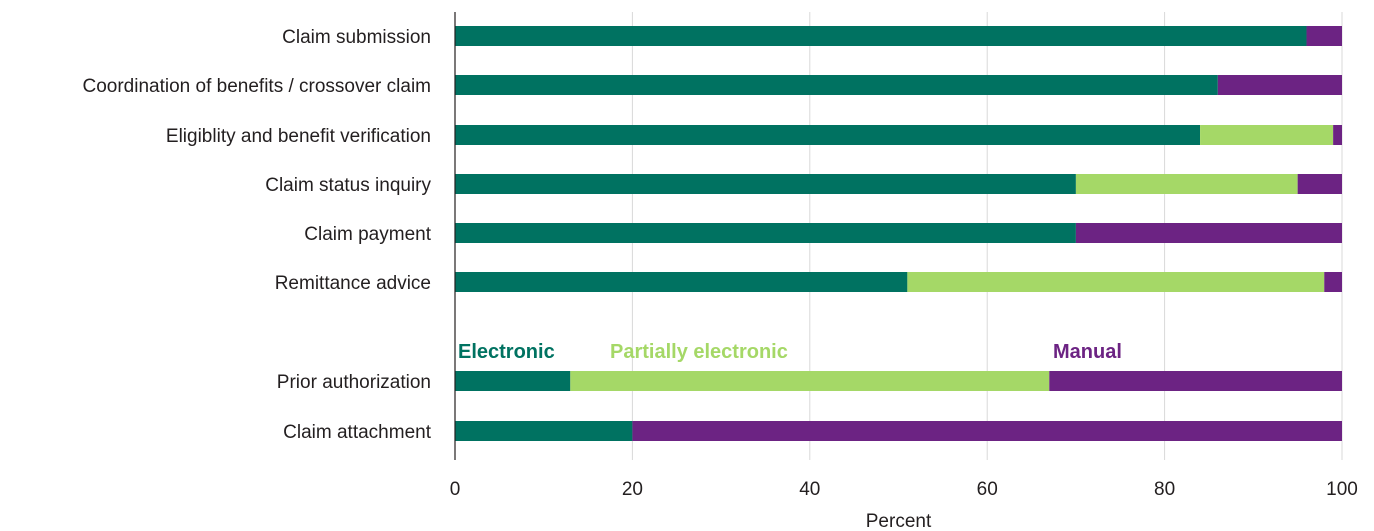  Describe the element at coordinates (632, 489) in the screenshot. I see `x-tick-label: 20` at that location.